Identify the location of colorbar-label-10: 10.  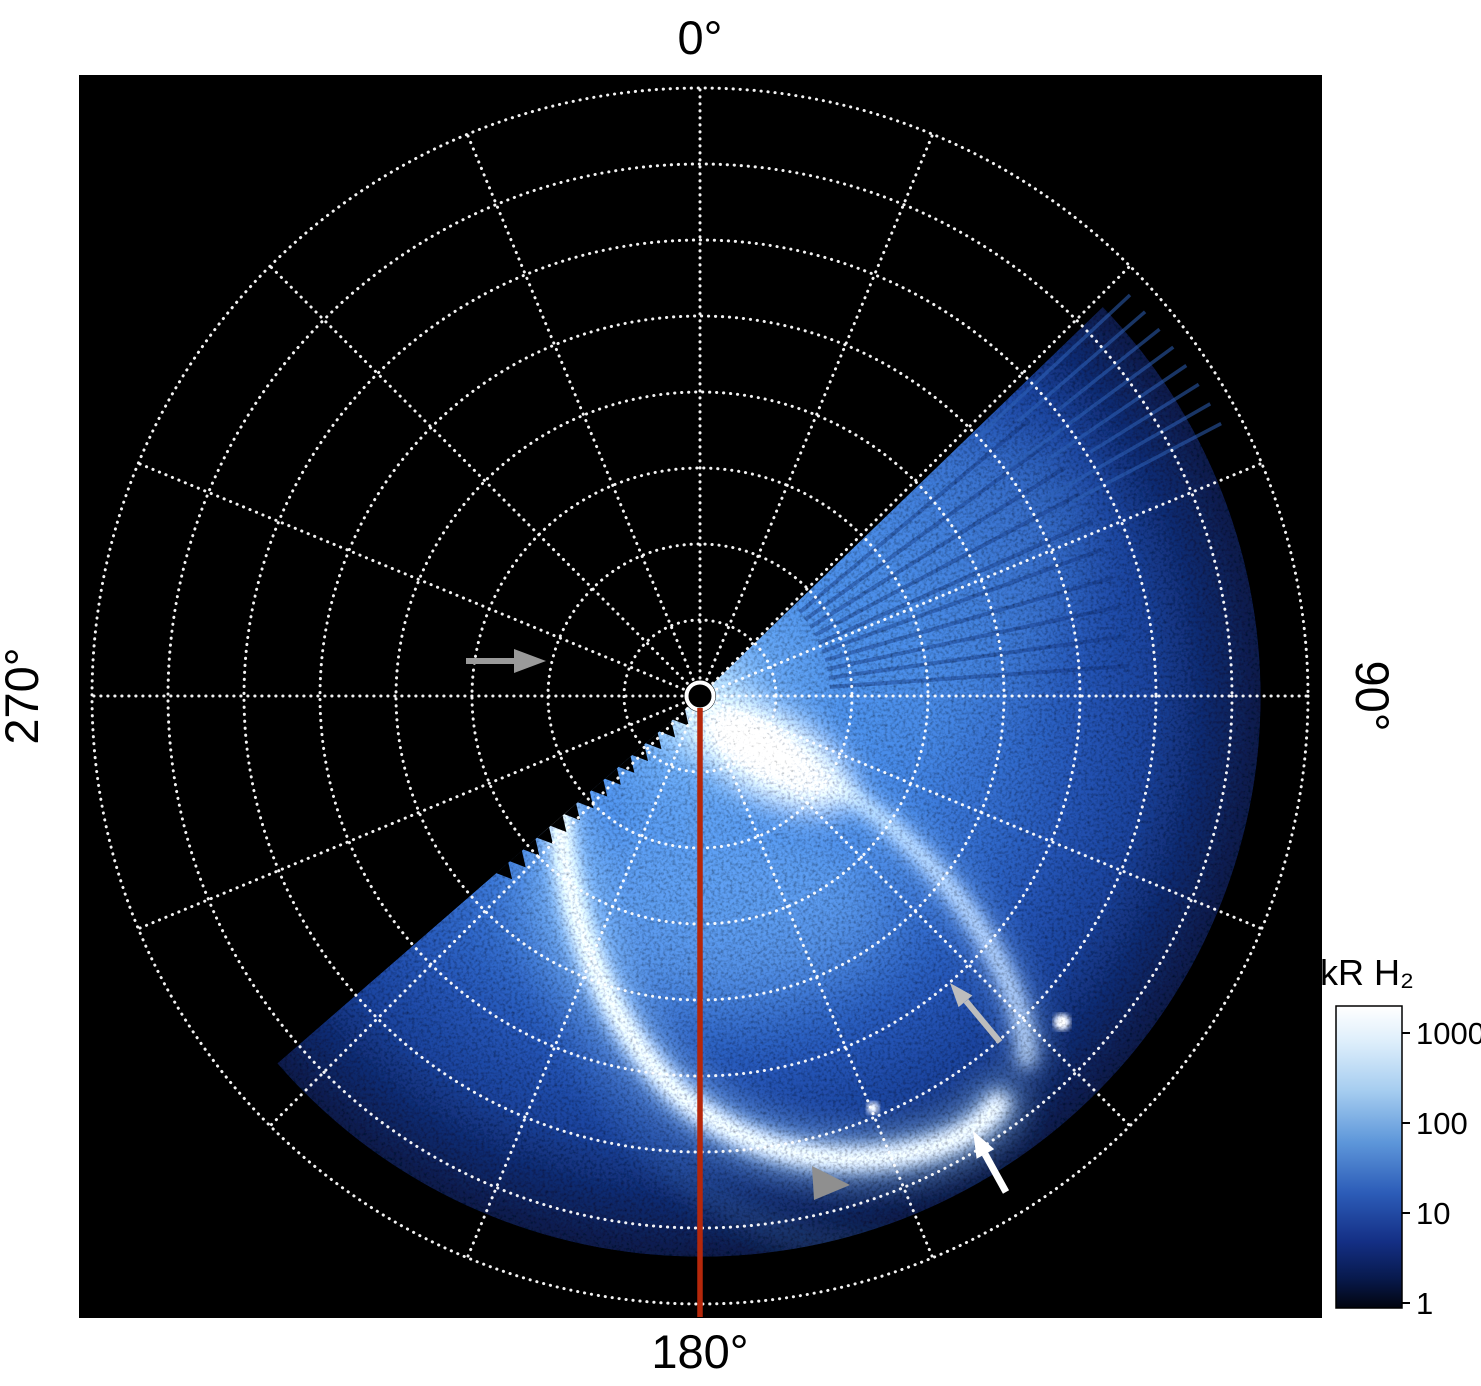
(1433, 1213).